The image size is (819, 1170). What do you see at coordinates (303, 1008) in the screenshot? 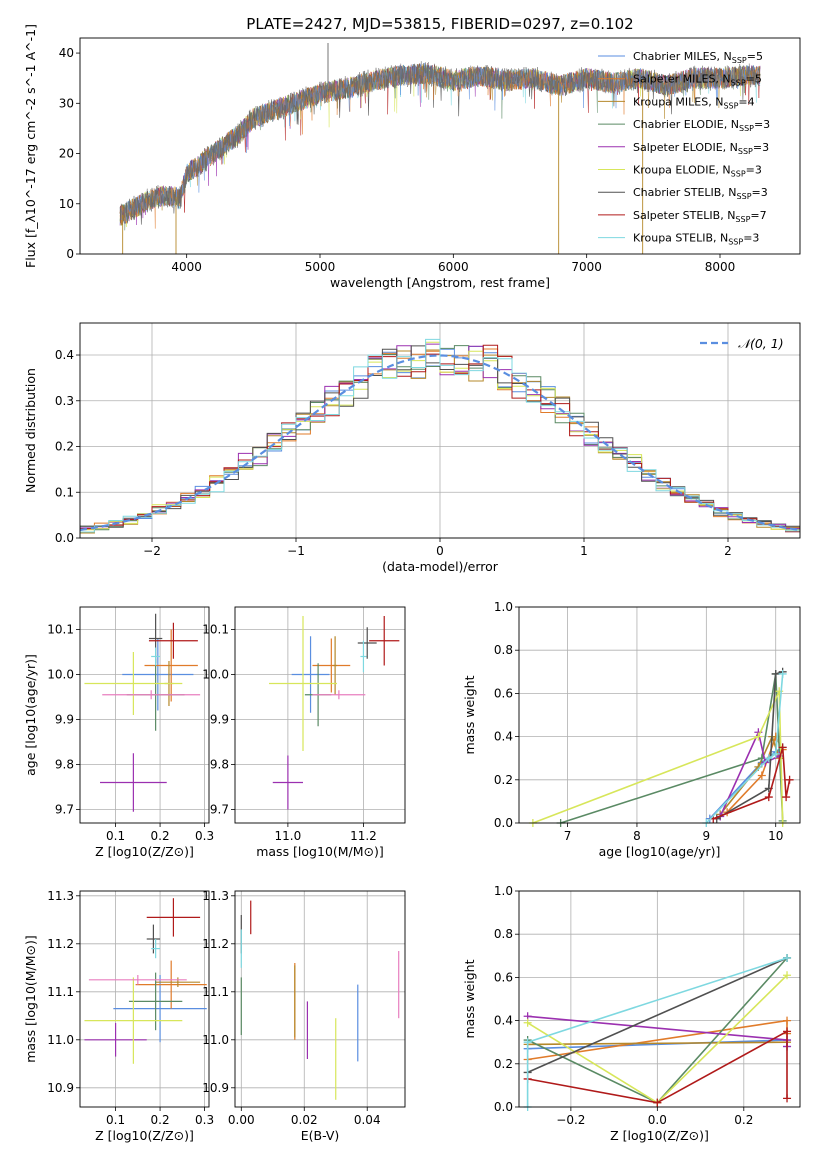
I see `mass_vs_EBV-axes: 0.00 0.02 0.04 10.9 11.0 11.1 11.2 11.3` at bounding box center [303, 1008].